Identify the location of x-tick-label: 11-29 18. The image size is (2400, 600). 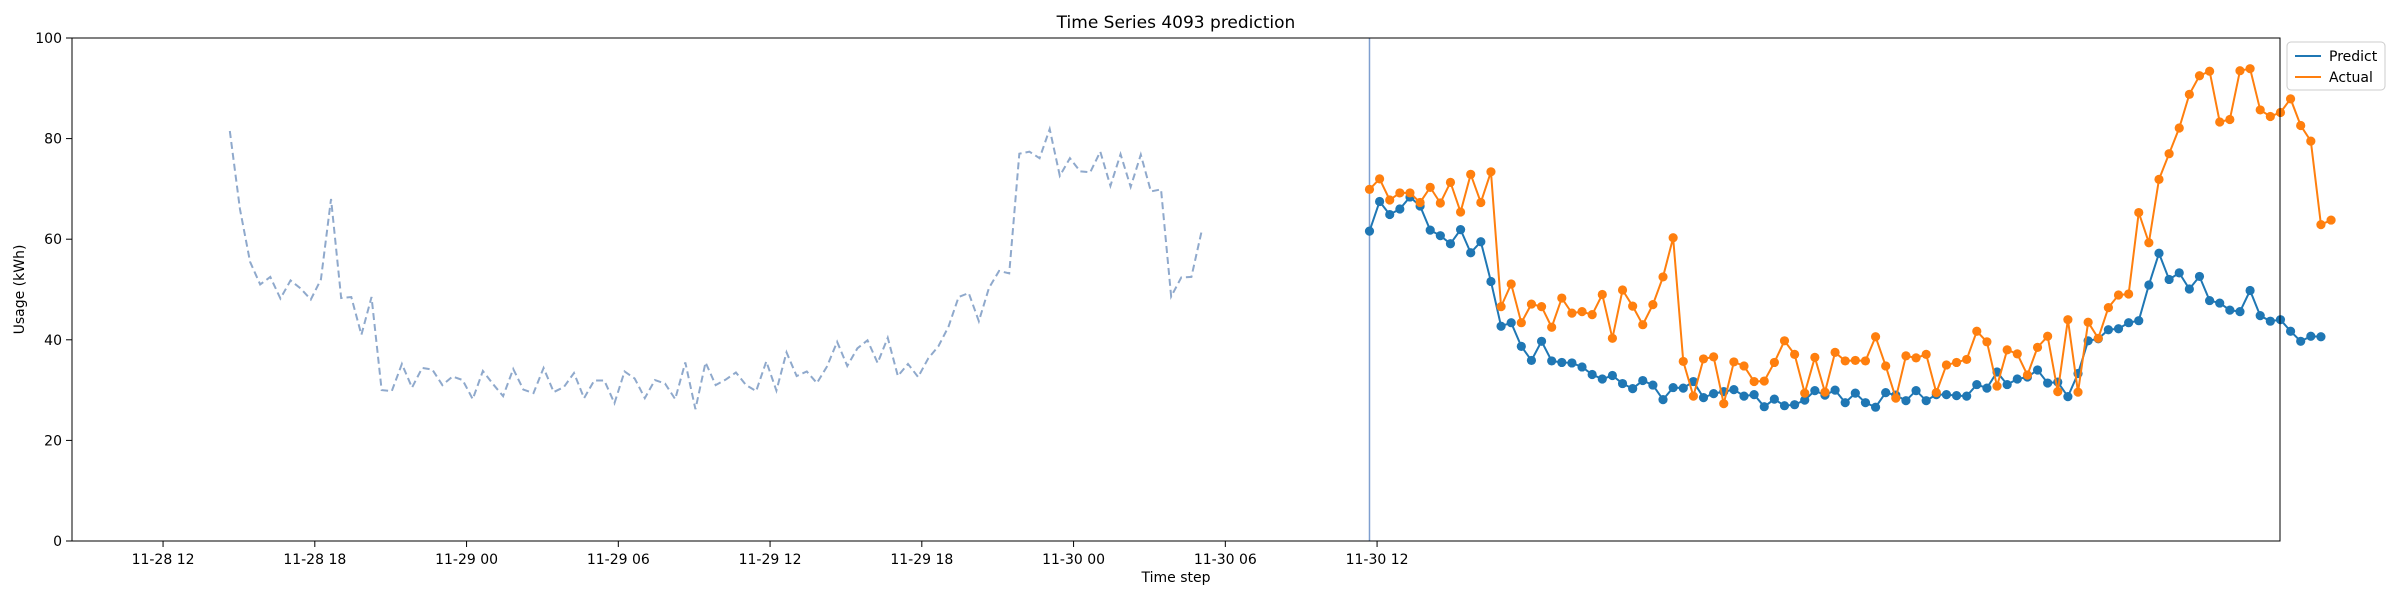
(921, 560).